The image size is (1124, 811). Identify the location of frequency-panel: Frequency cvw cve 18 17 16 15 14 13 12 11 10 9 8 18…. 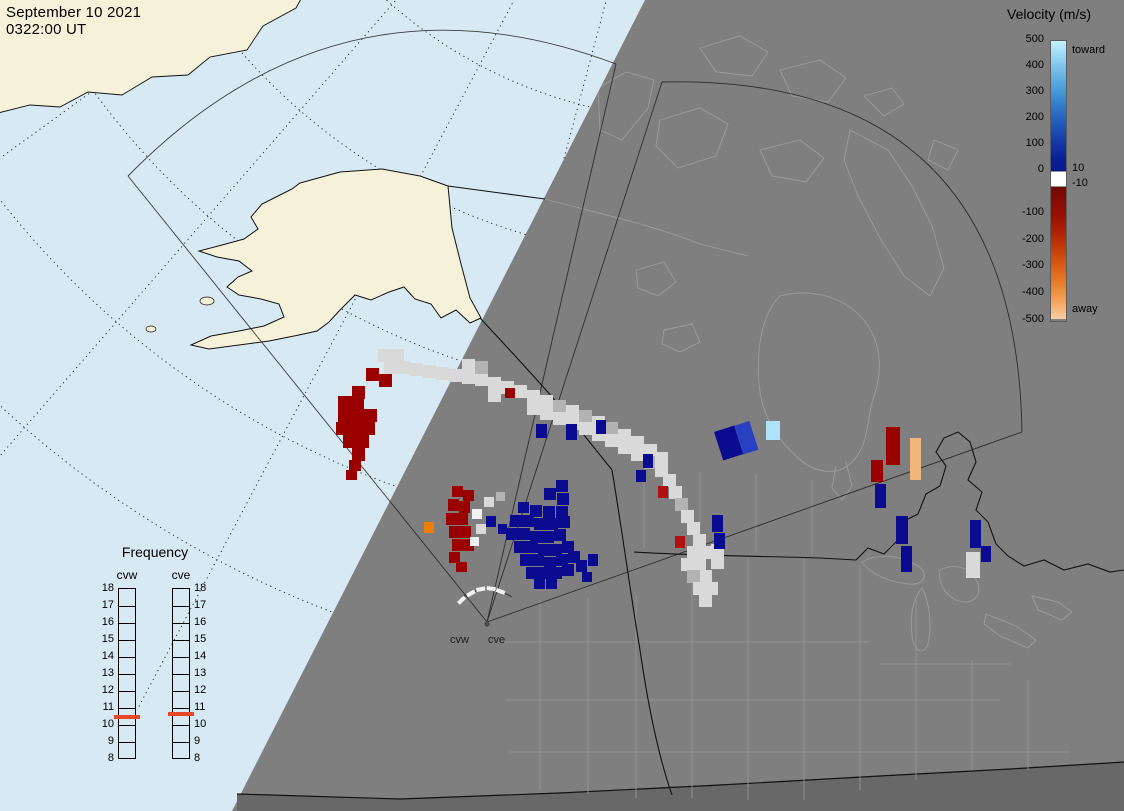
(155, 659).